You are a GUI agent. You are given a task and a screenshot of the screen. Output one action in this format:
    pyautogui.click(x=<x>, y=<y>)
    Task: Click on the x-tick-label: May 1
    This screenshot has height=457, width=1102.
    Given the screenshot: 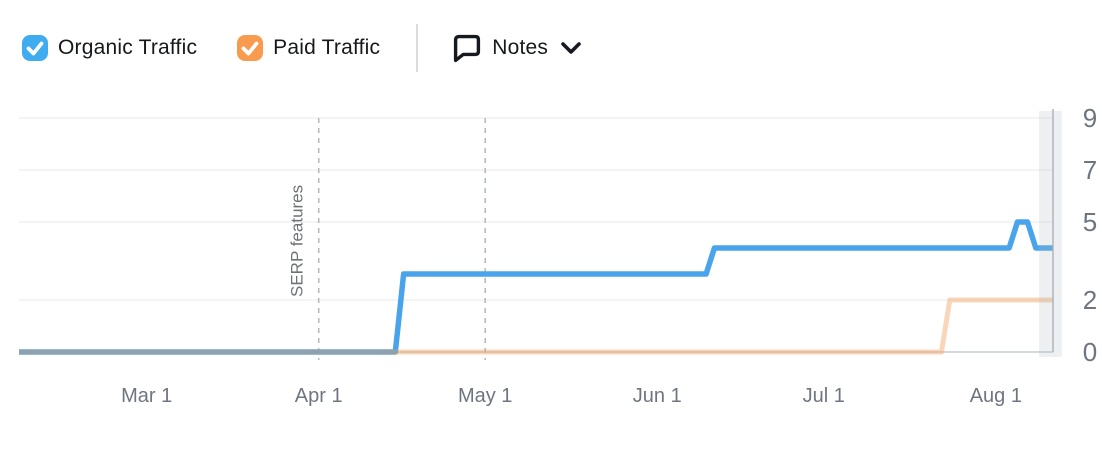 What is the action you would take?
    pyautogui.click(x=485, y=396)
    